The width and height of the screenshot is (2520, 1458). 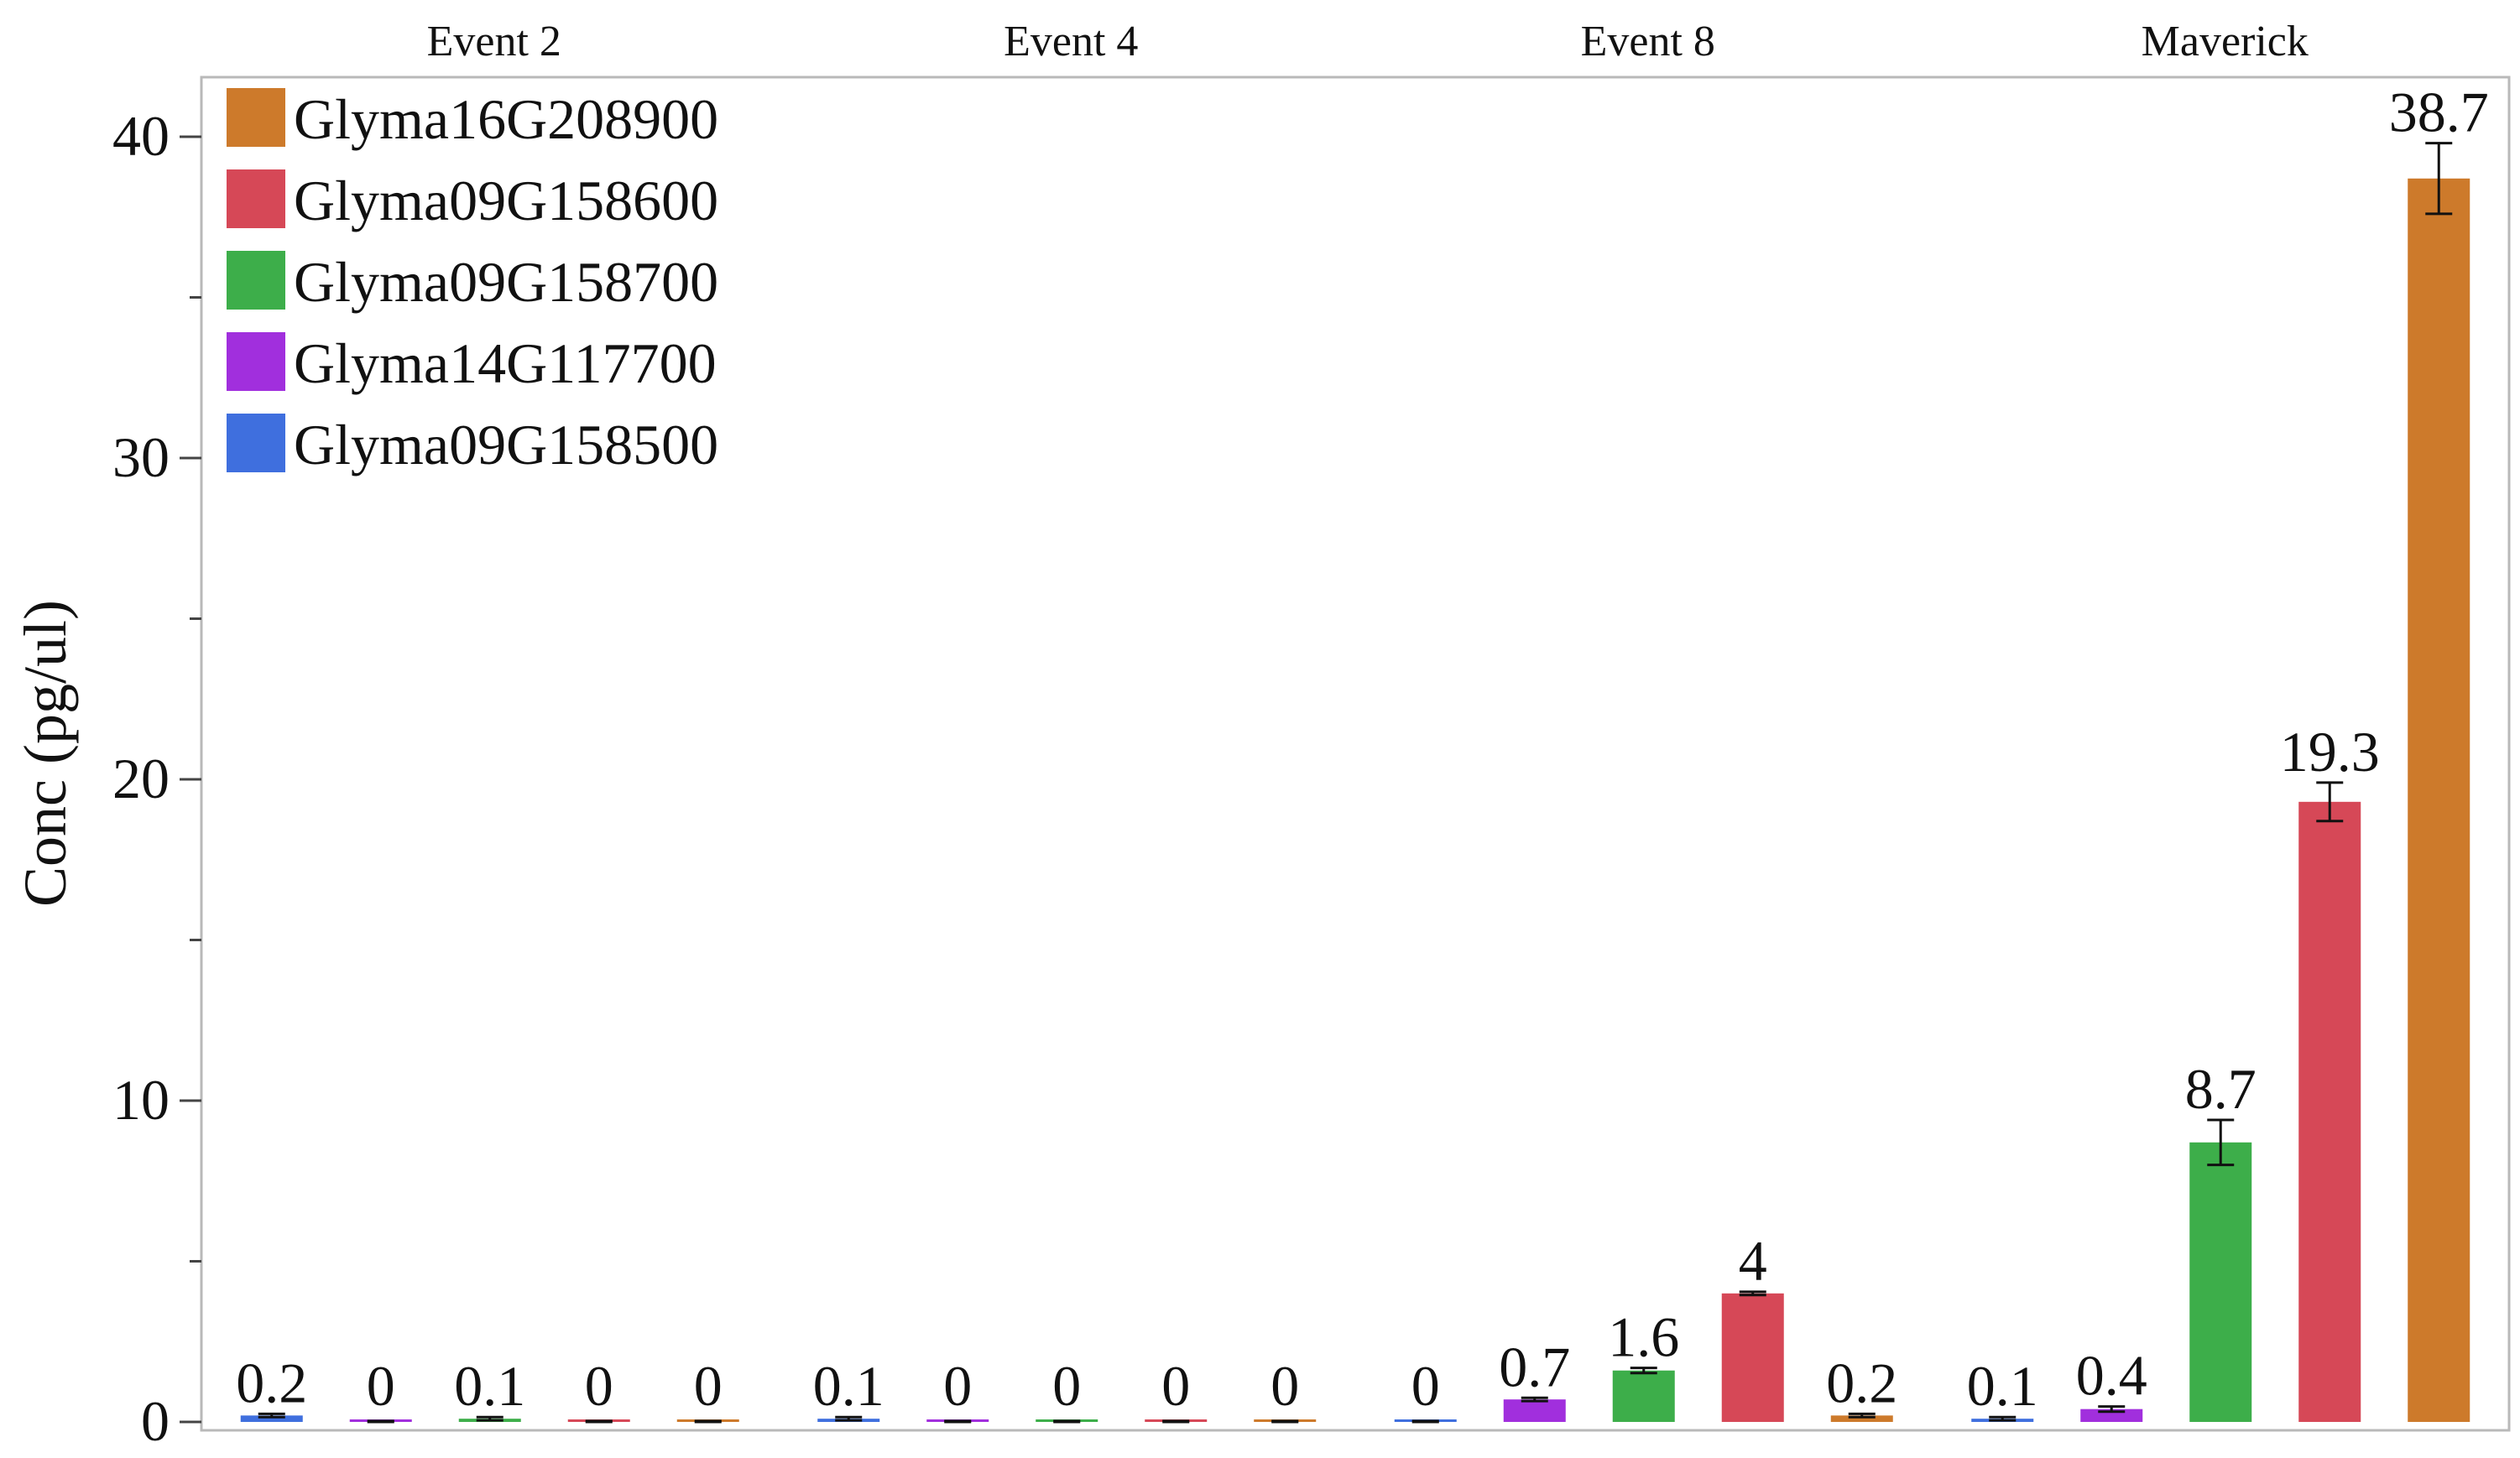 I want to click on y-tick-label: 30, so click(x=141, y=457).